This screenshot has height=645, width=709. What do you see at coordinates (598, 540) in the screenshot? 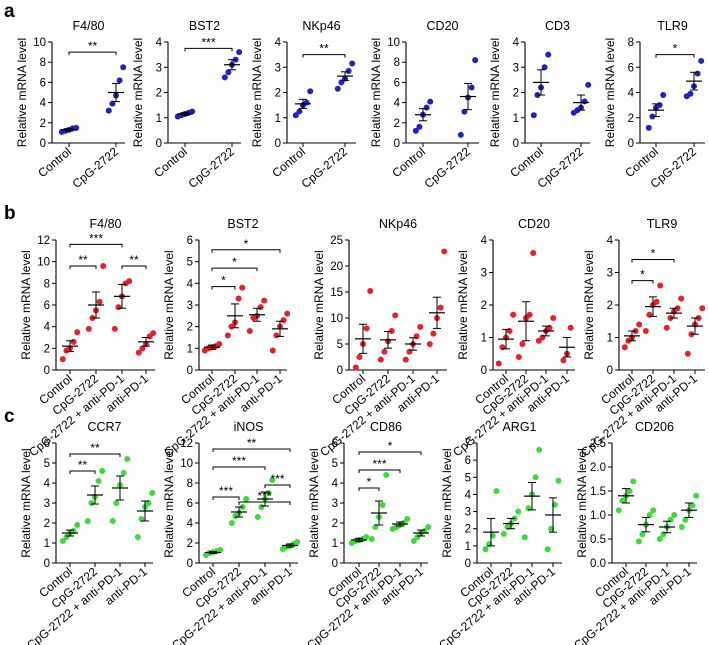
I see `y-tick-label: 0.5` at bounding box center [598, 540].